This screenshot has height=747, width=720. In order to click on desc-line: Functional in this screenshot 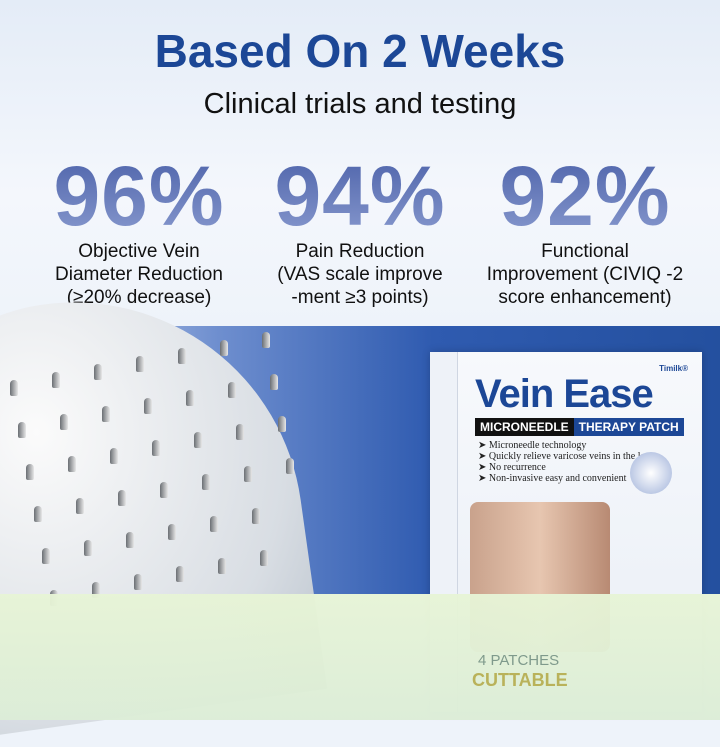, I will do `click(585, 251)`.